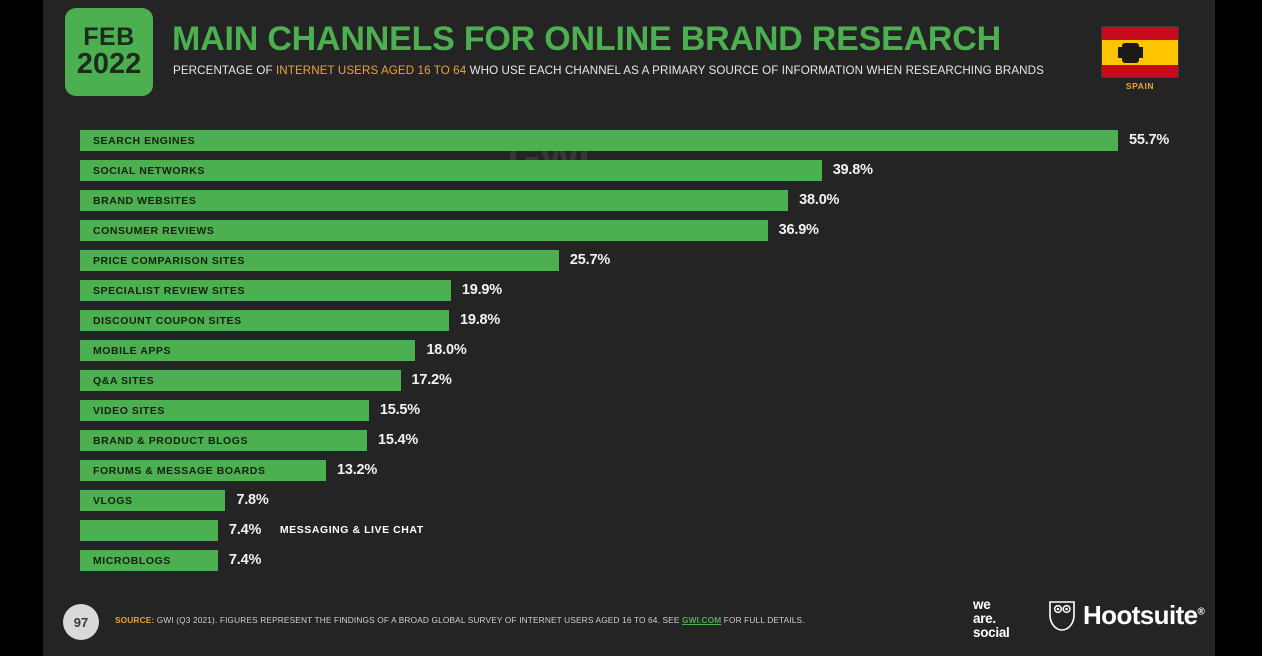 This screenshot has height=656, width=1262. I want to click on chart-row: FORUMS & MESSAGE BOARDS 13.2%, so click(630, 470).